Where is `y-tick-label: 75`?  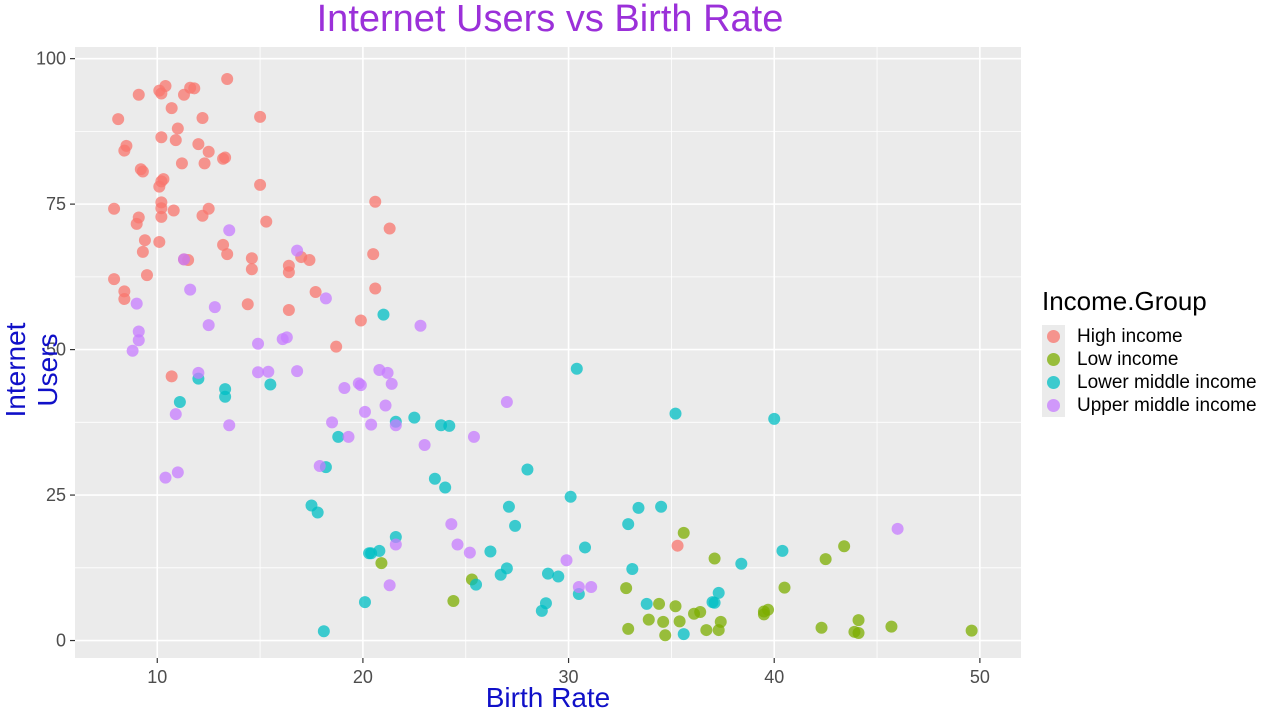
y-tick-label: 75 is located at coordinates (56, 204).